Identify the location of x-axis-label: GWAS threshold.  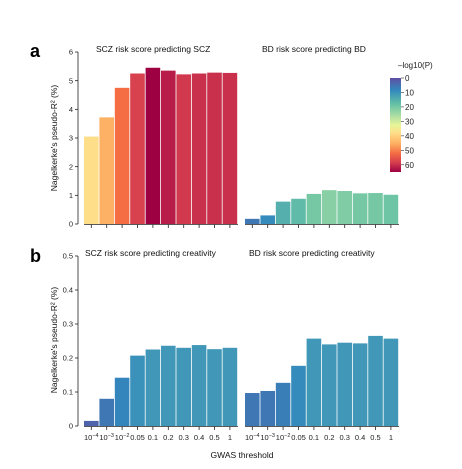
(242, 455).